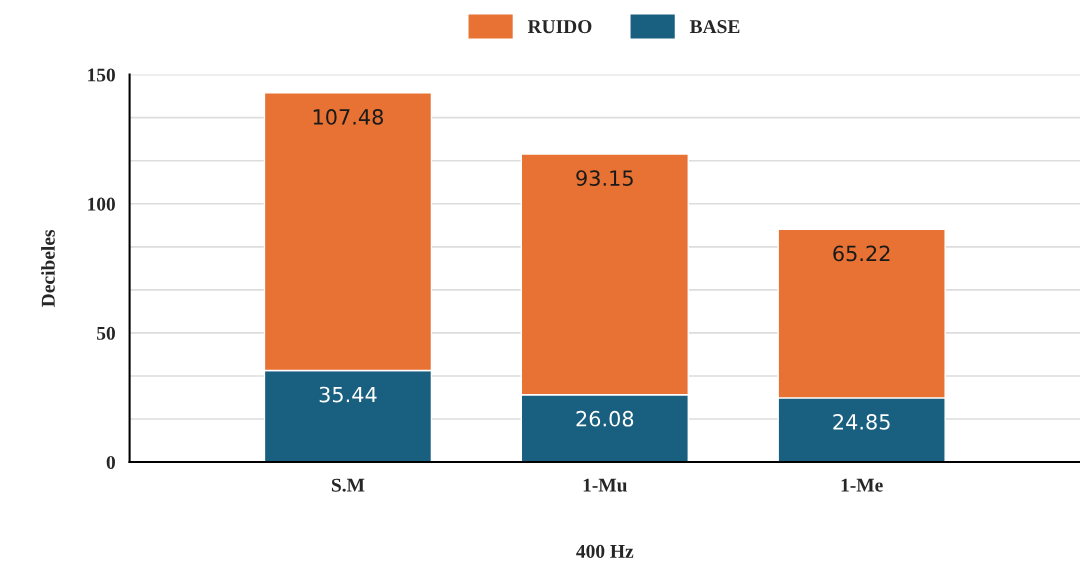  I want to click on y-axis-title: Decibeles, so click(48, 268).